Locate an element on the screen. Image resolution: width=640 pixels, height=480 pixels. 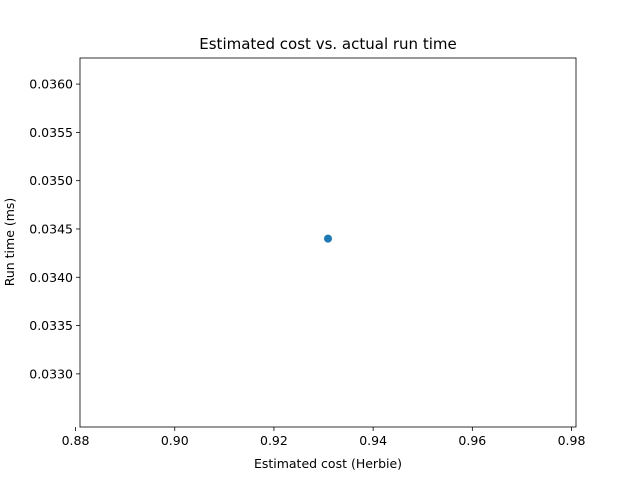
x-tick-label: 0.96 is located at coordinates (472, 440).